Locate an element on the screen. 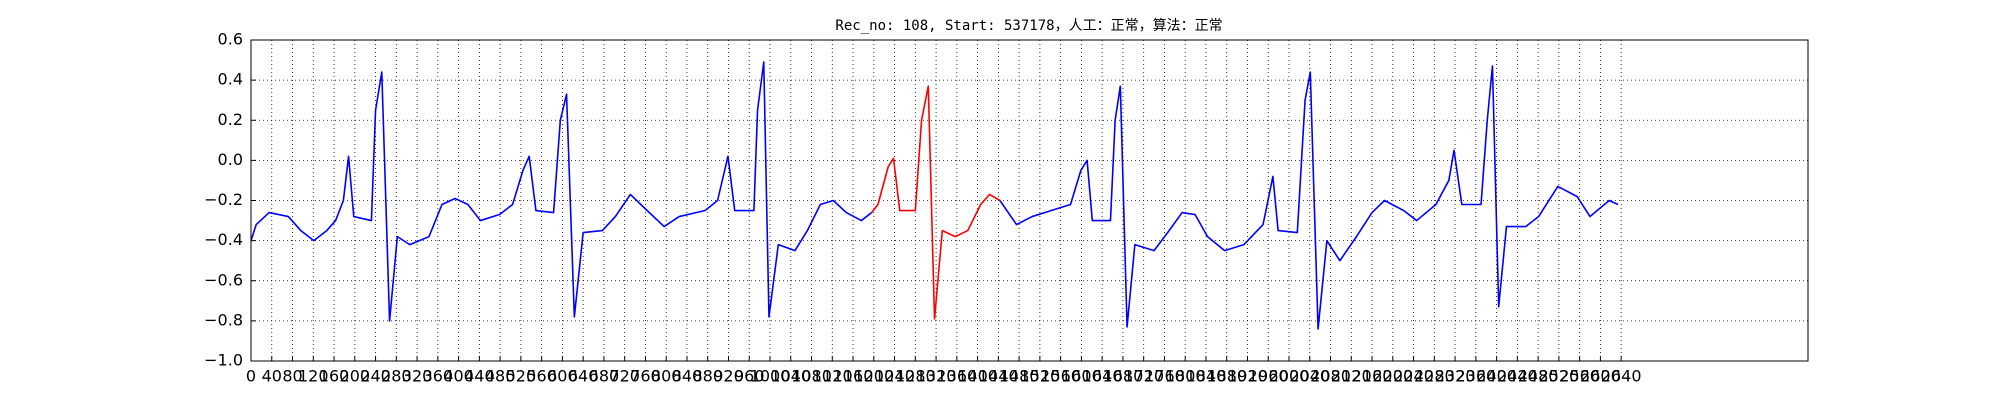  x-tick-label: 2280 is located at coordinates (1434, 376).